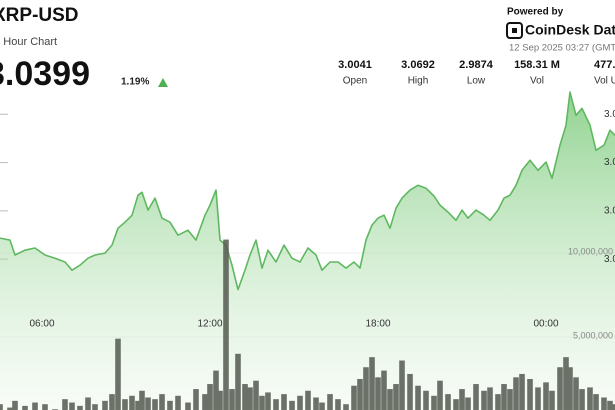 The height and width of the screenshot is (410, 615). Describe the element at coordinates (570, 30) in the screenshot. I see `brand: CoinDesk Data` at that location.